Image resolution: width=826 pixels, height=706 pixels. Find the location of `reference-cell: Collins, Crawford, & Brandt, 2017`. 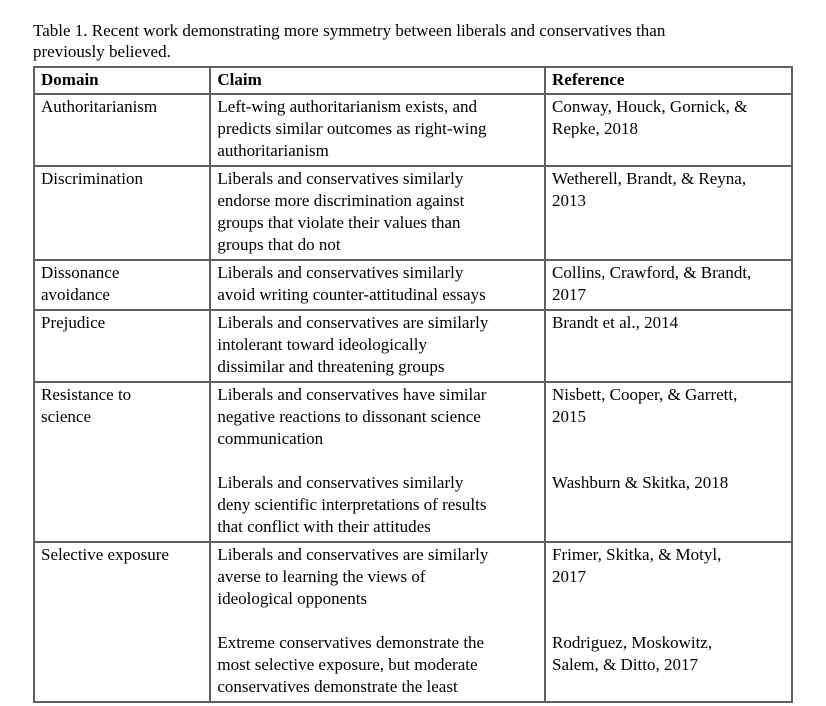

reference-cell: Collins, Crawford, & Brandt, 2017 is located at coordinates (668, 285).